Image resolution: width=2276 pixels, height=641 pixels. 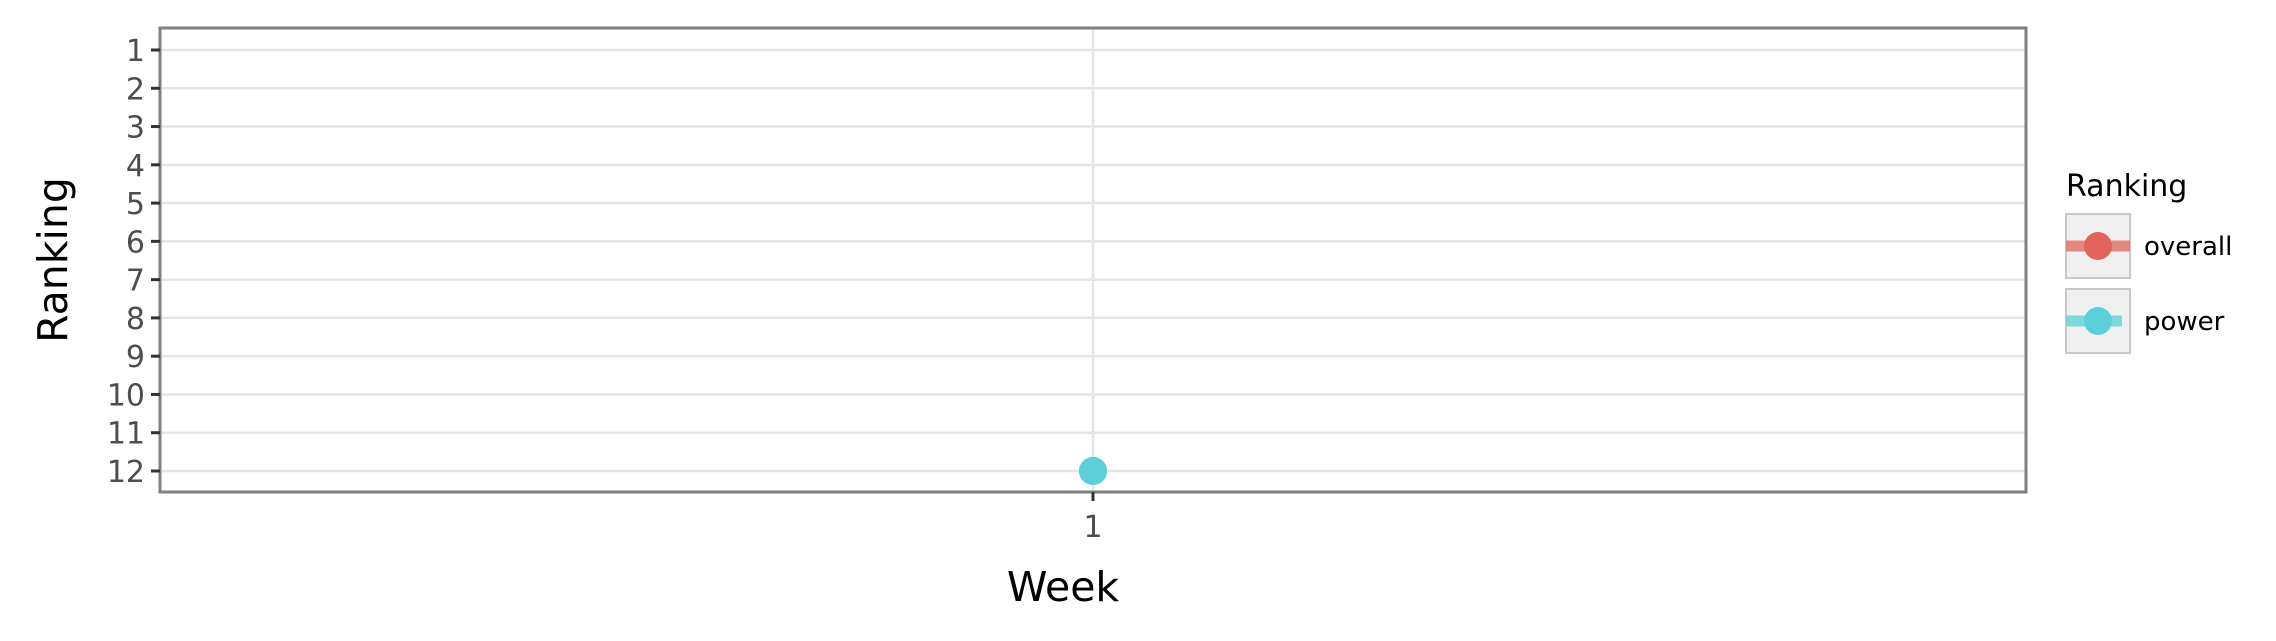 What do you see at coordinates (1092, 527) in the screenshot?
I see `x-tick-label: 1` at bounding box center [1092, 527].